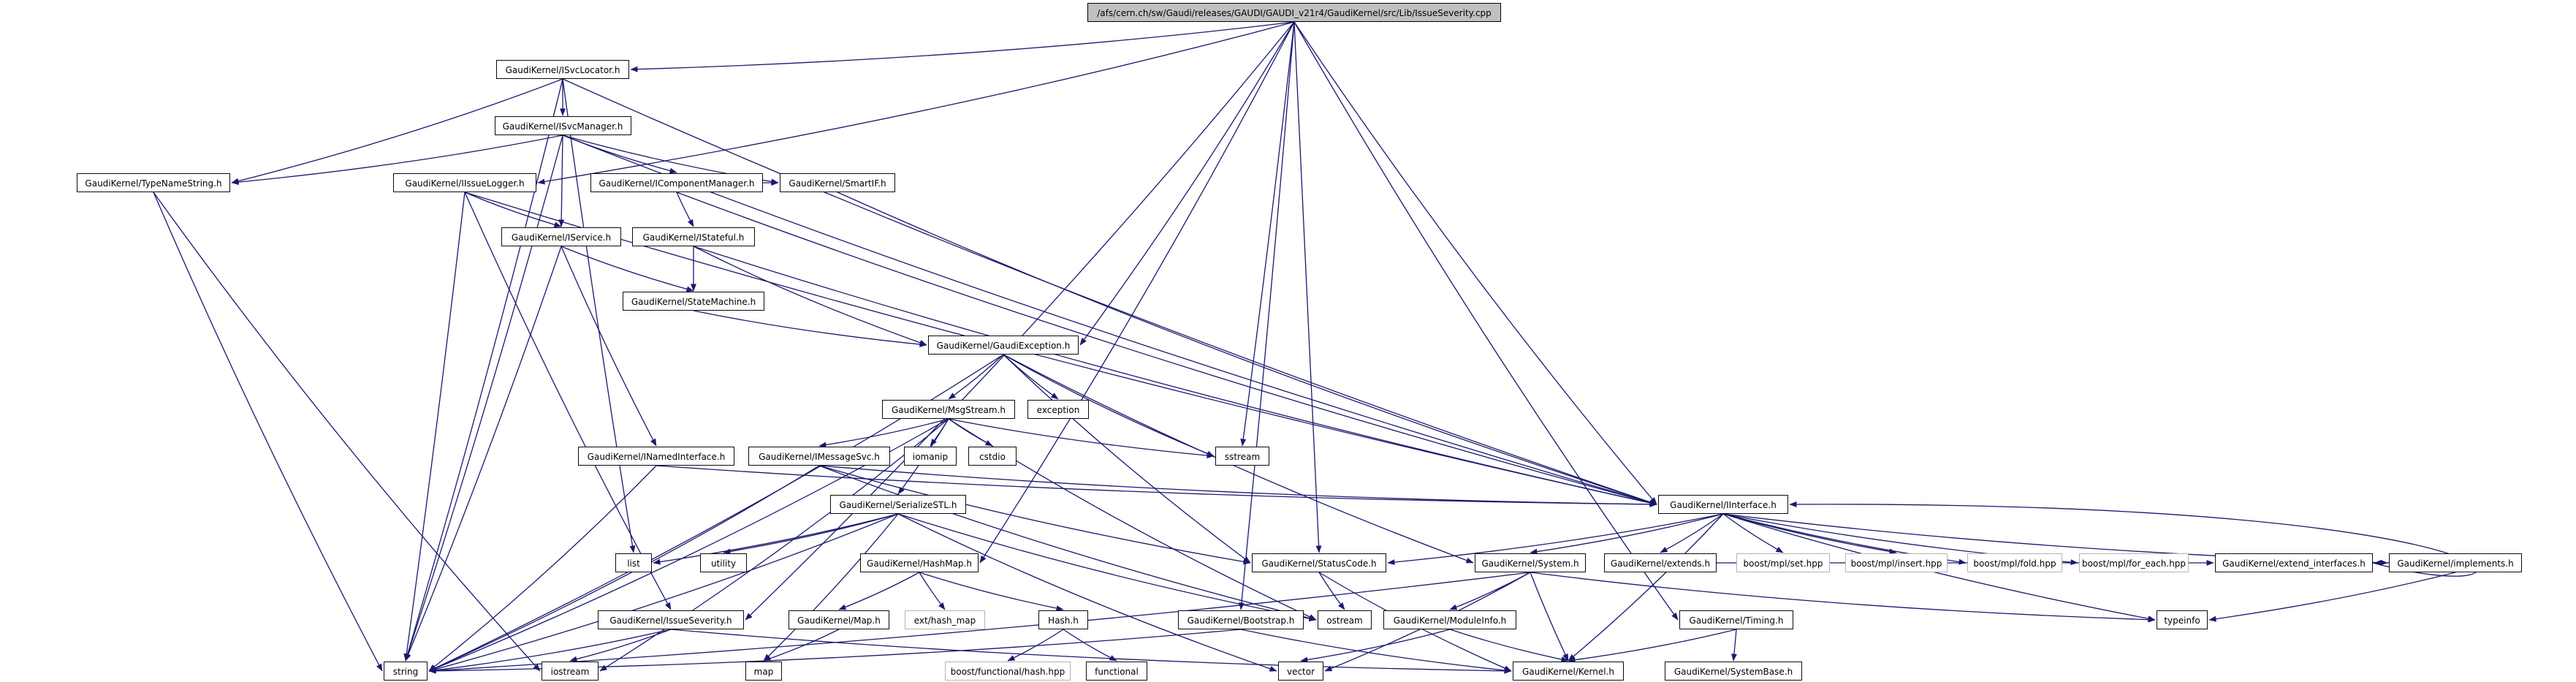  I want to click on edge-issueseverity-iostream, so click(620, 645).